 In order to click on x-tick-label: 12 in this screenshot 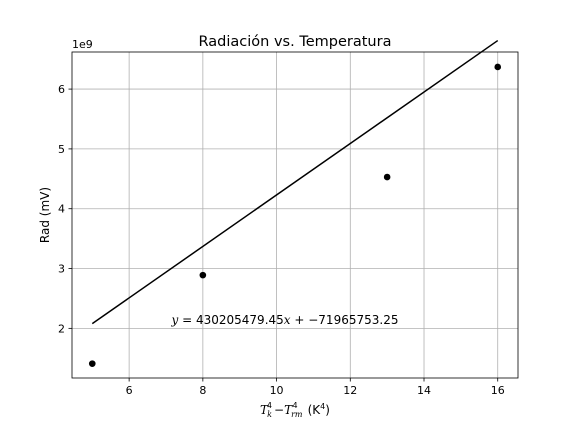, I will do `click(350, 390)`.